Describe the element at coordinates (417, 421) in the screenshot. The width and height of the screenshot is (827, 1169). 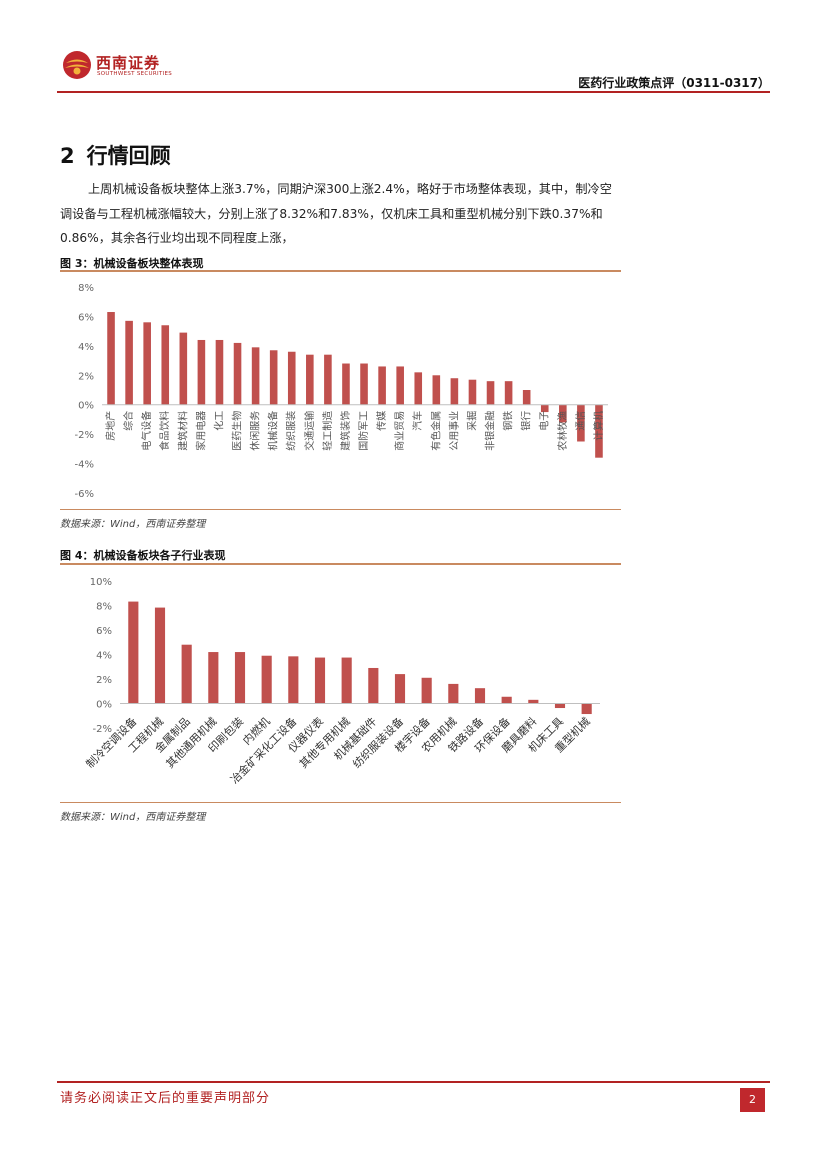
I see `x-tick-label: 汽车` at that location.